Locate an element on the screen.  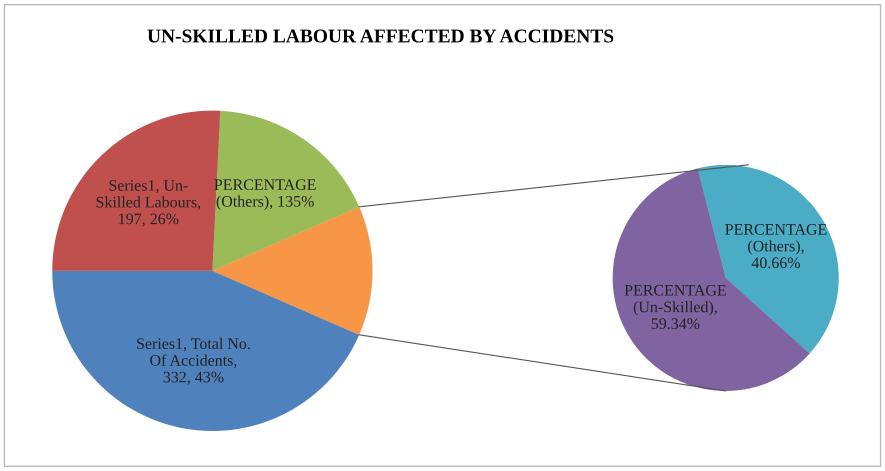
data-label: Series1, Total No. Of Accidents, 332, 43% is located at coordinates (193, 361).